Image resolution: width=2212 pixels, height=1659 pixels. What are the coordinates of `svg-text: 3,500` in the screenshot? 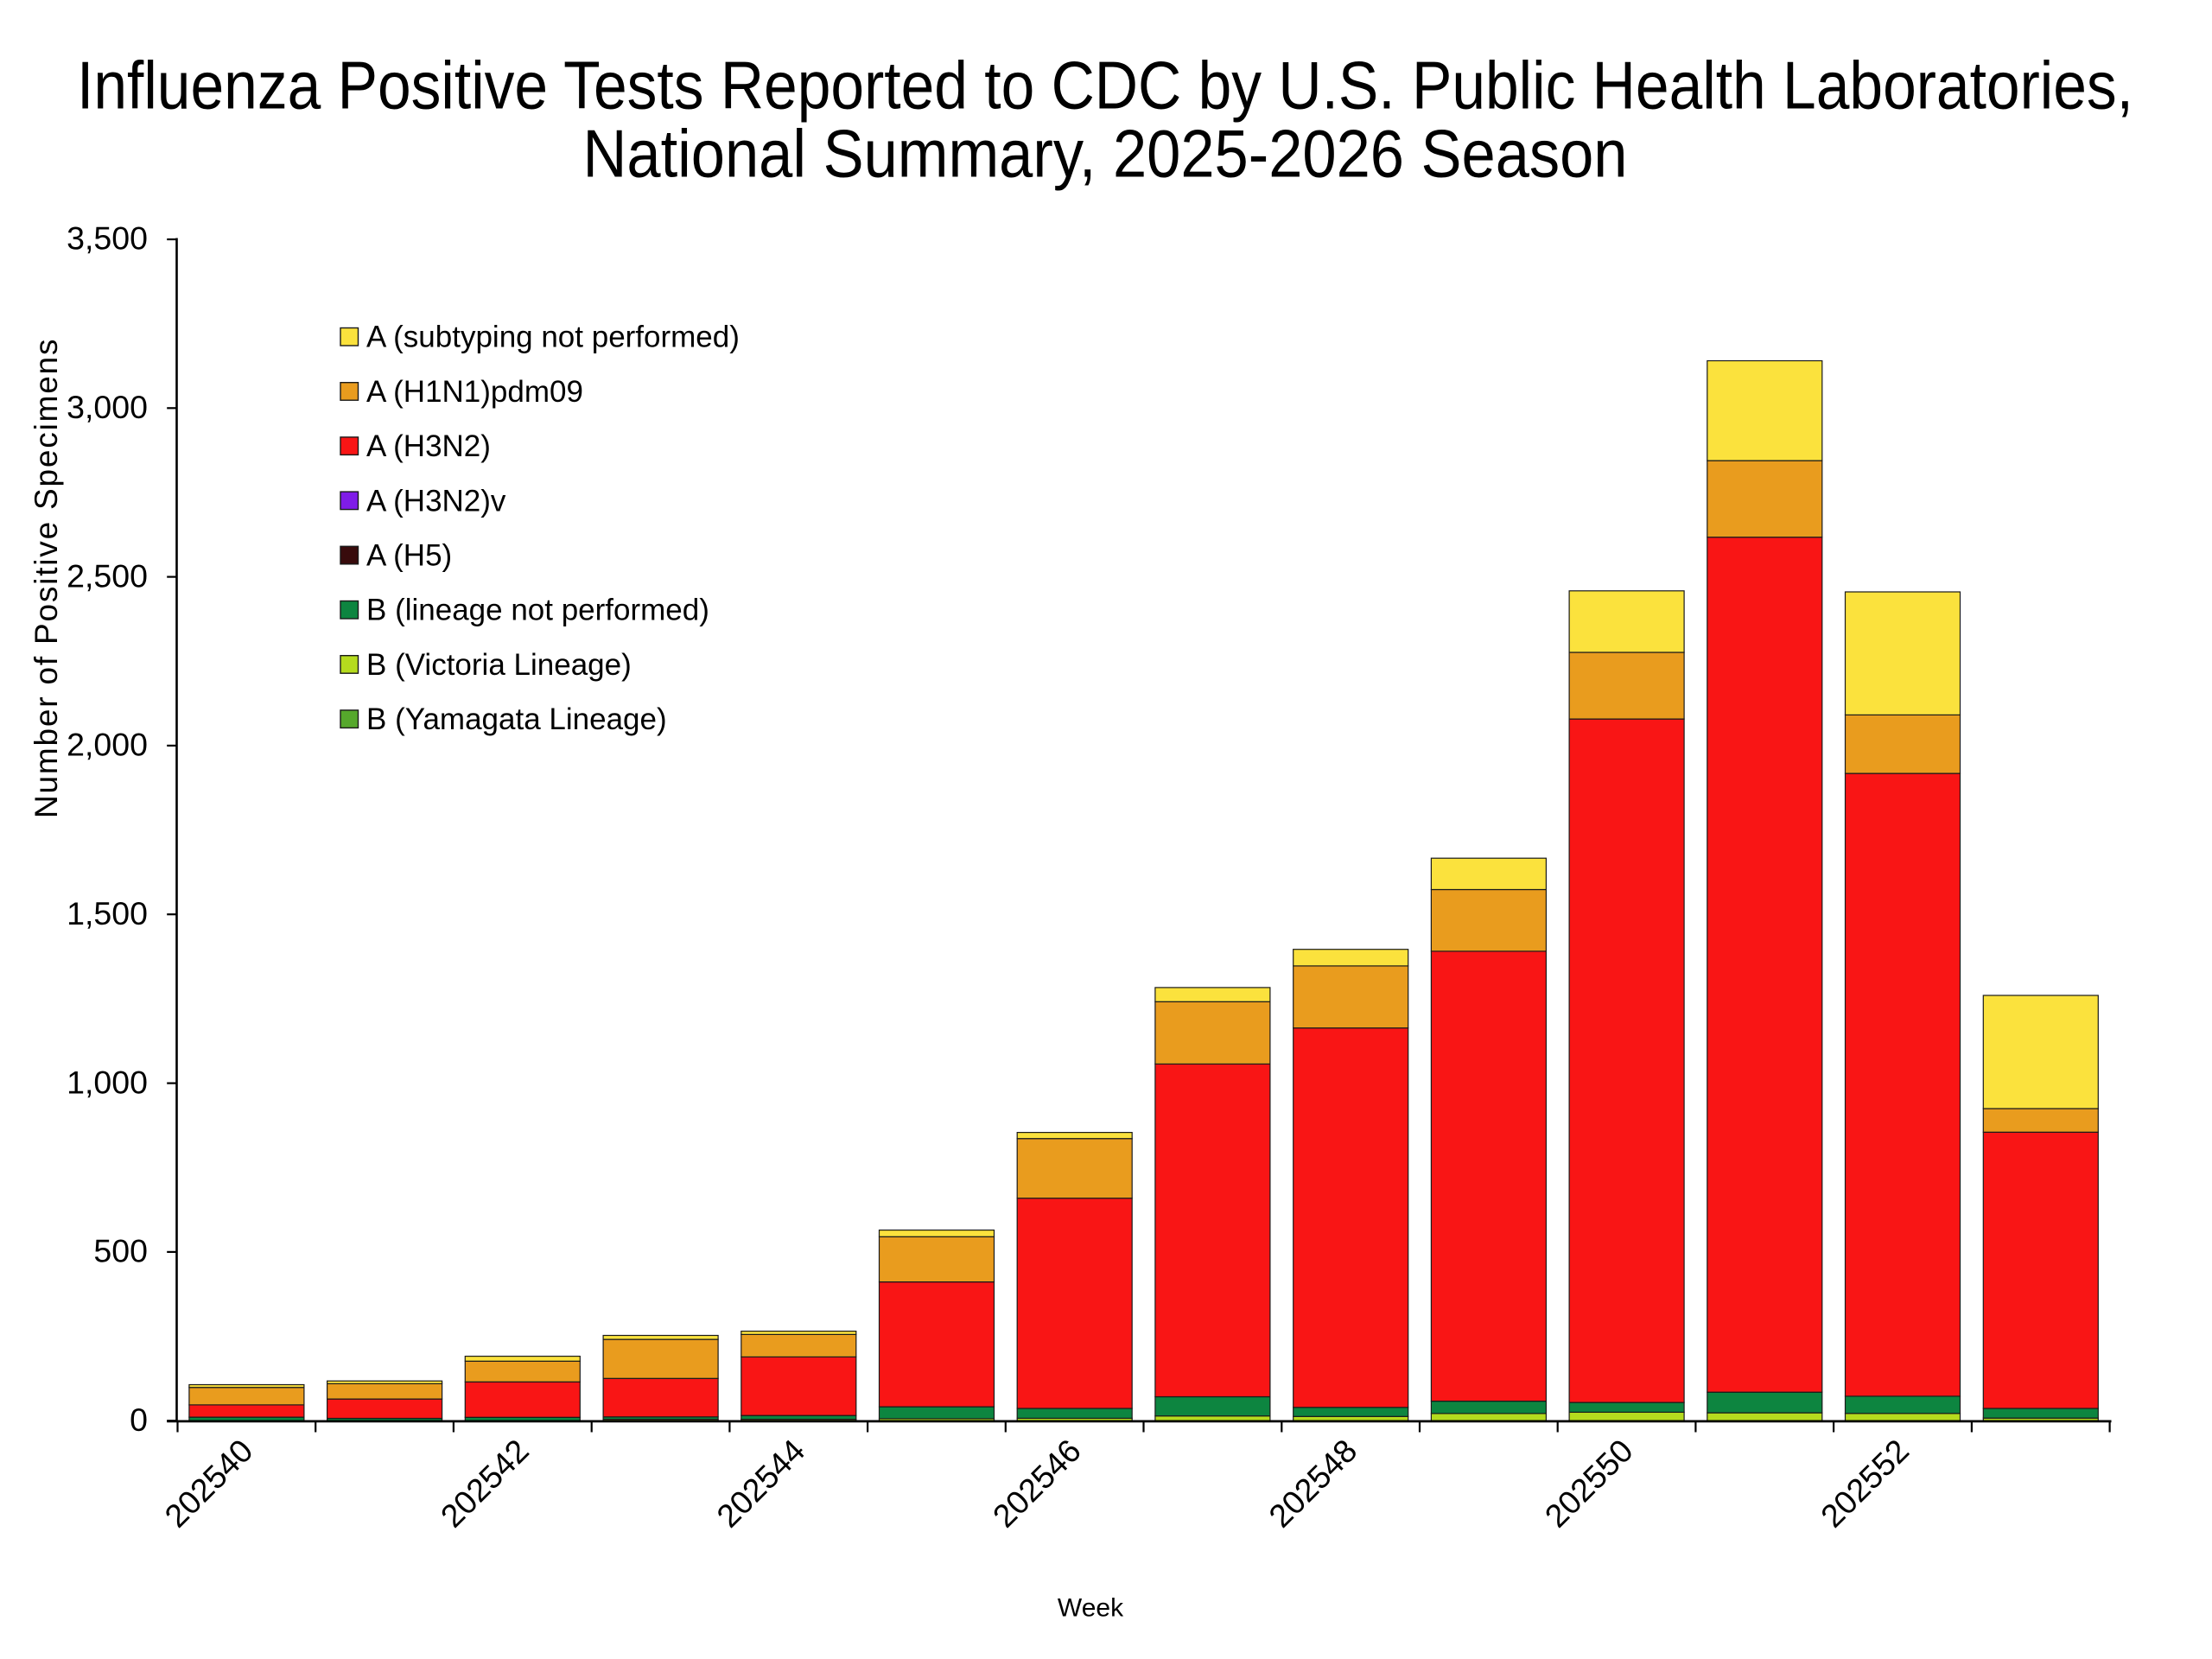 It's located at (107, 238).